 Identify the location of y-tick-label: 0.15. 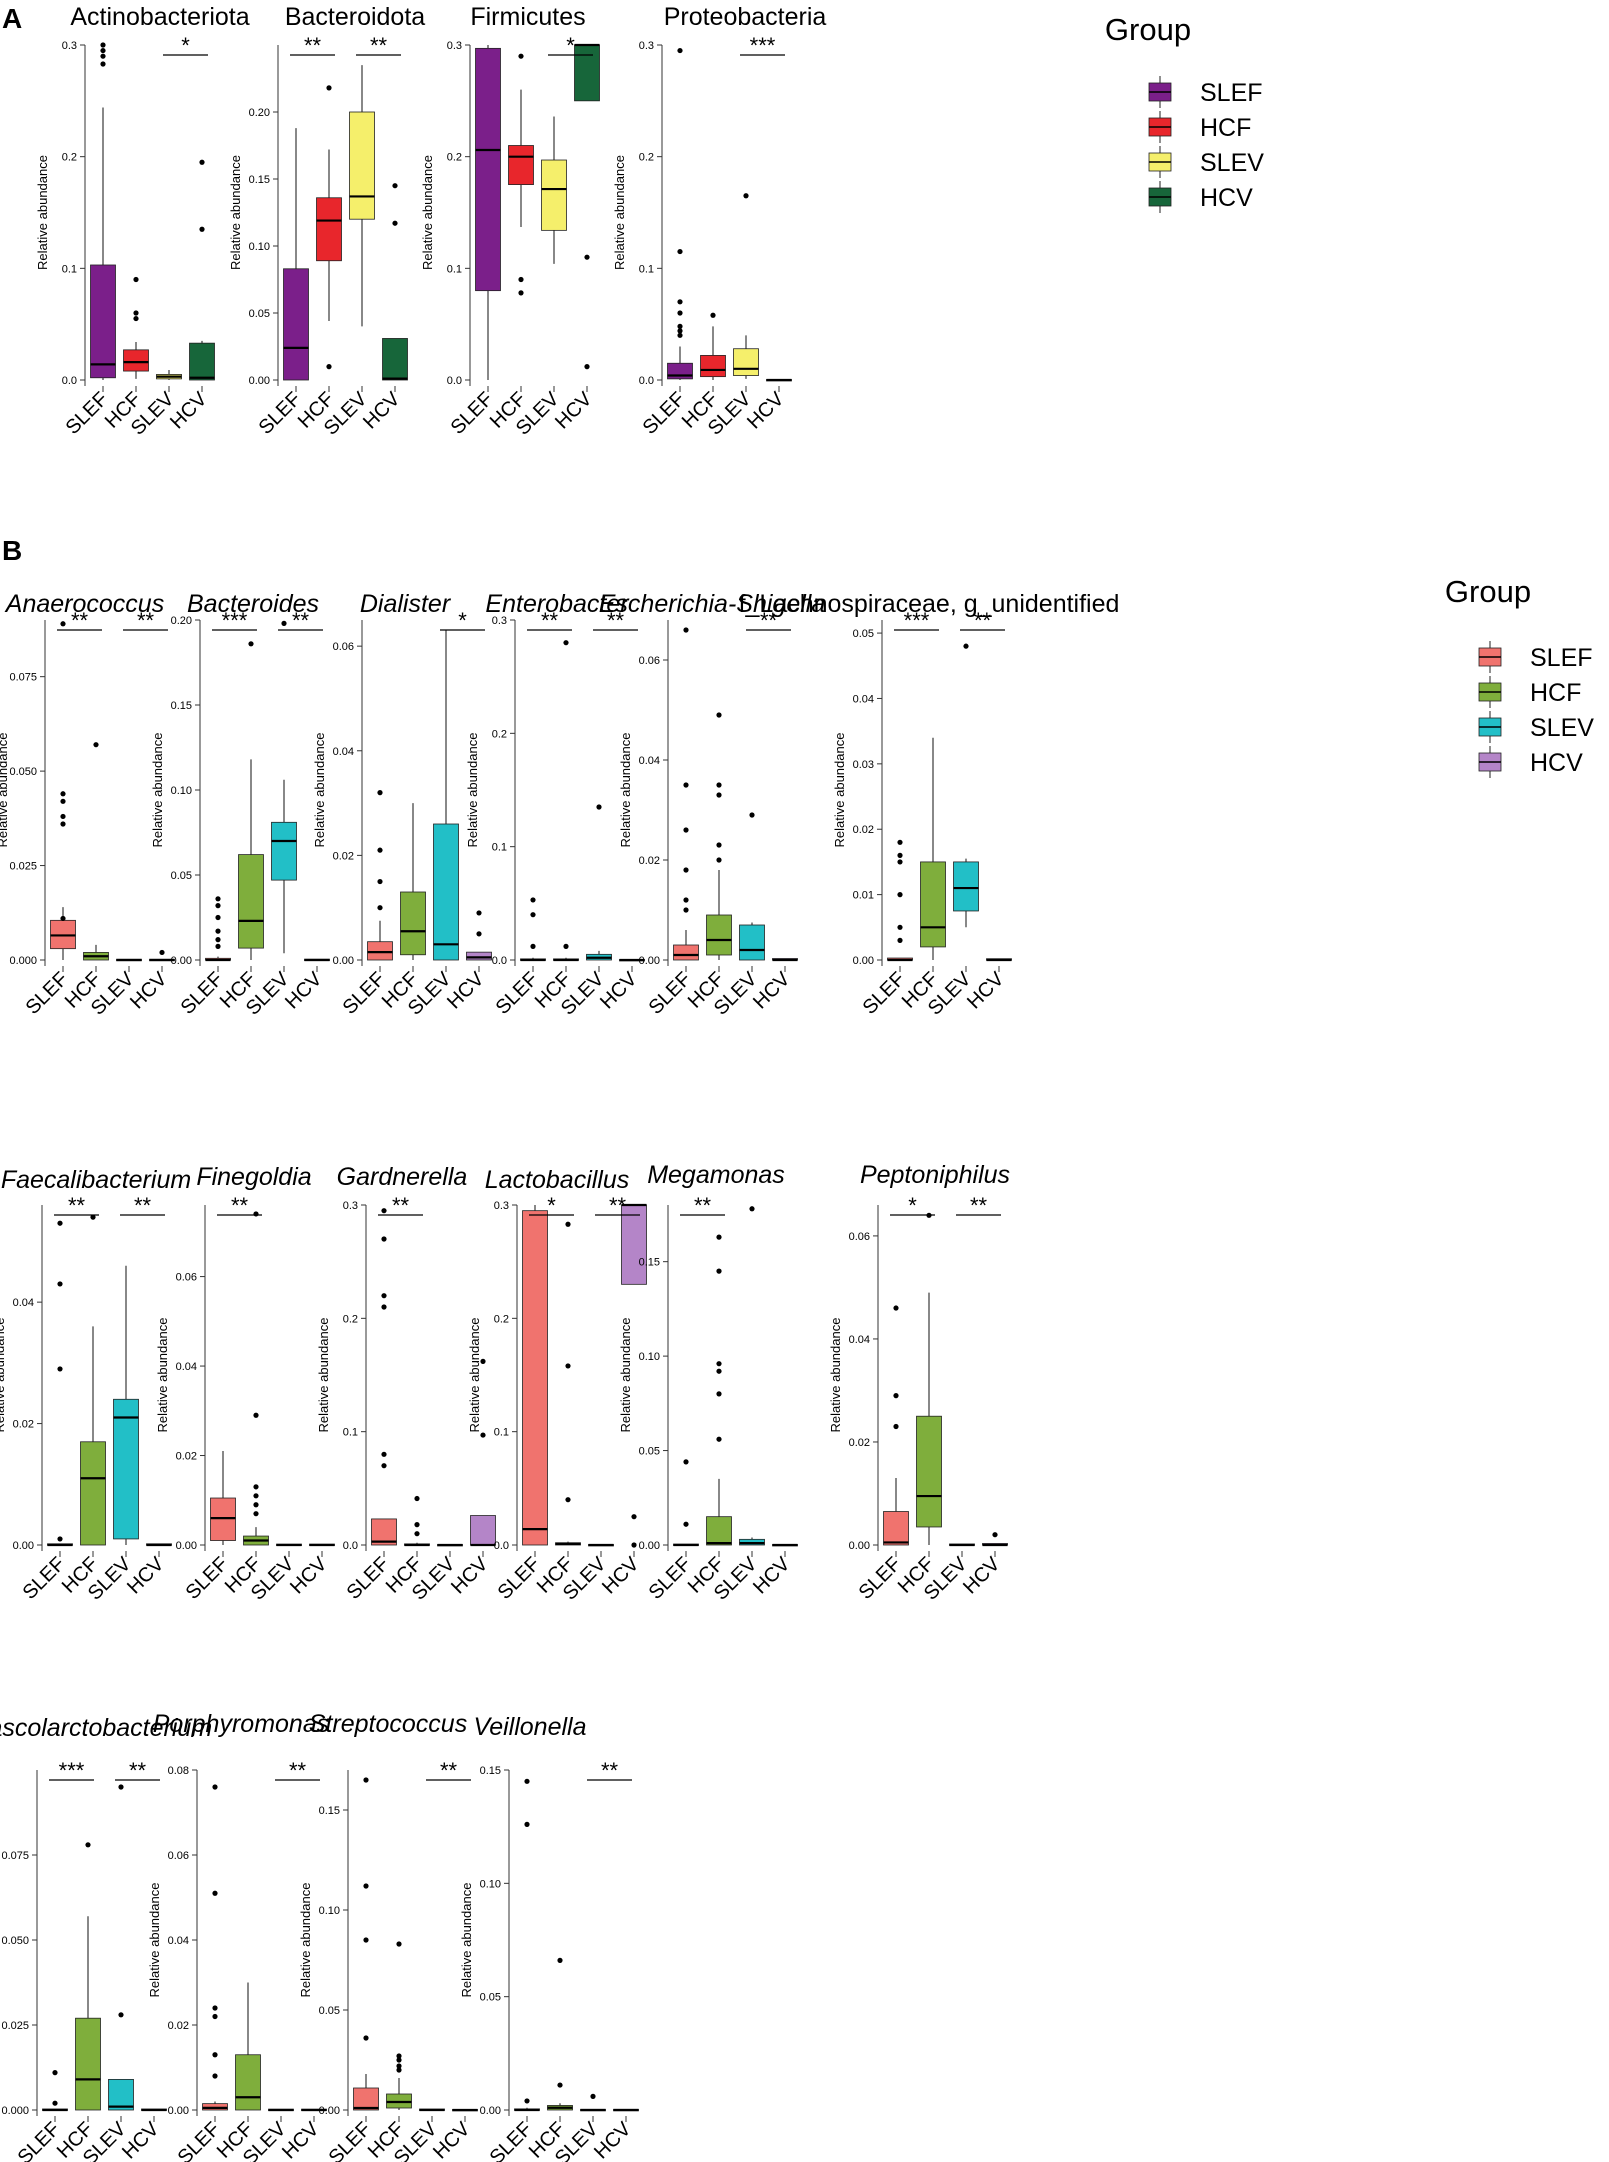
(259, 180).